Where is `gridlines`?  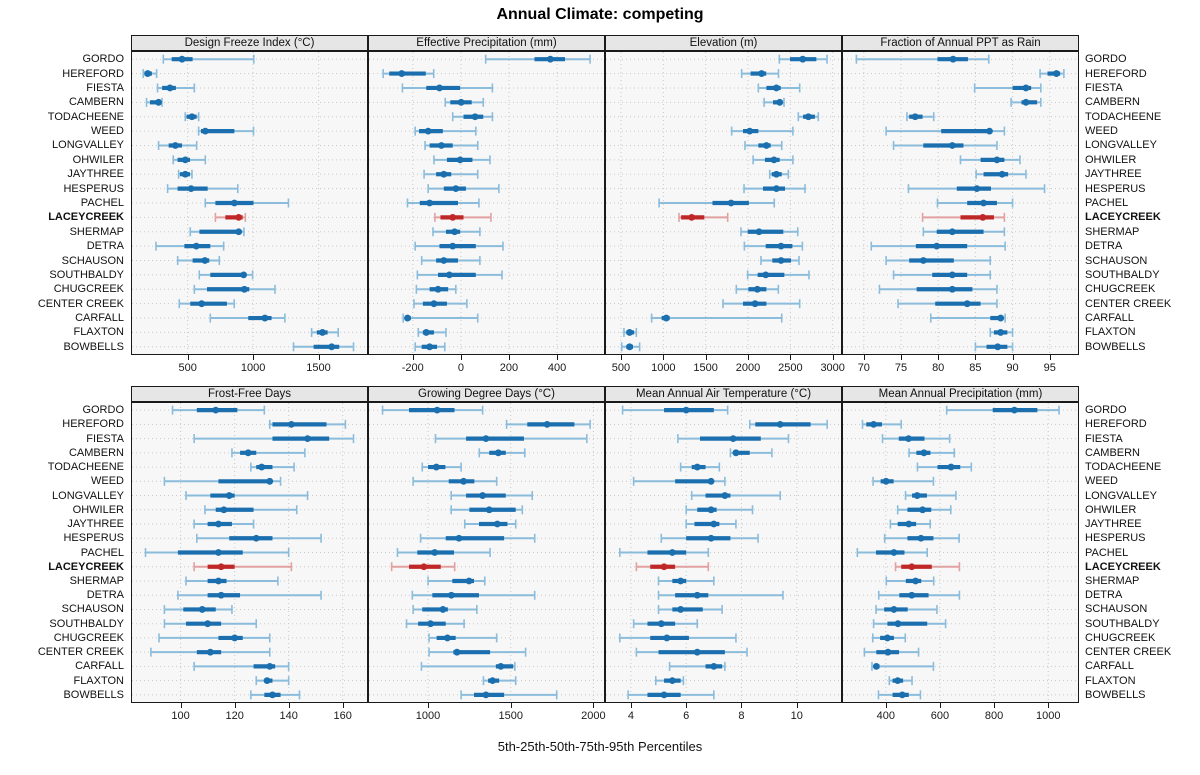 gridlines is located at coordinates (486, 203).